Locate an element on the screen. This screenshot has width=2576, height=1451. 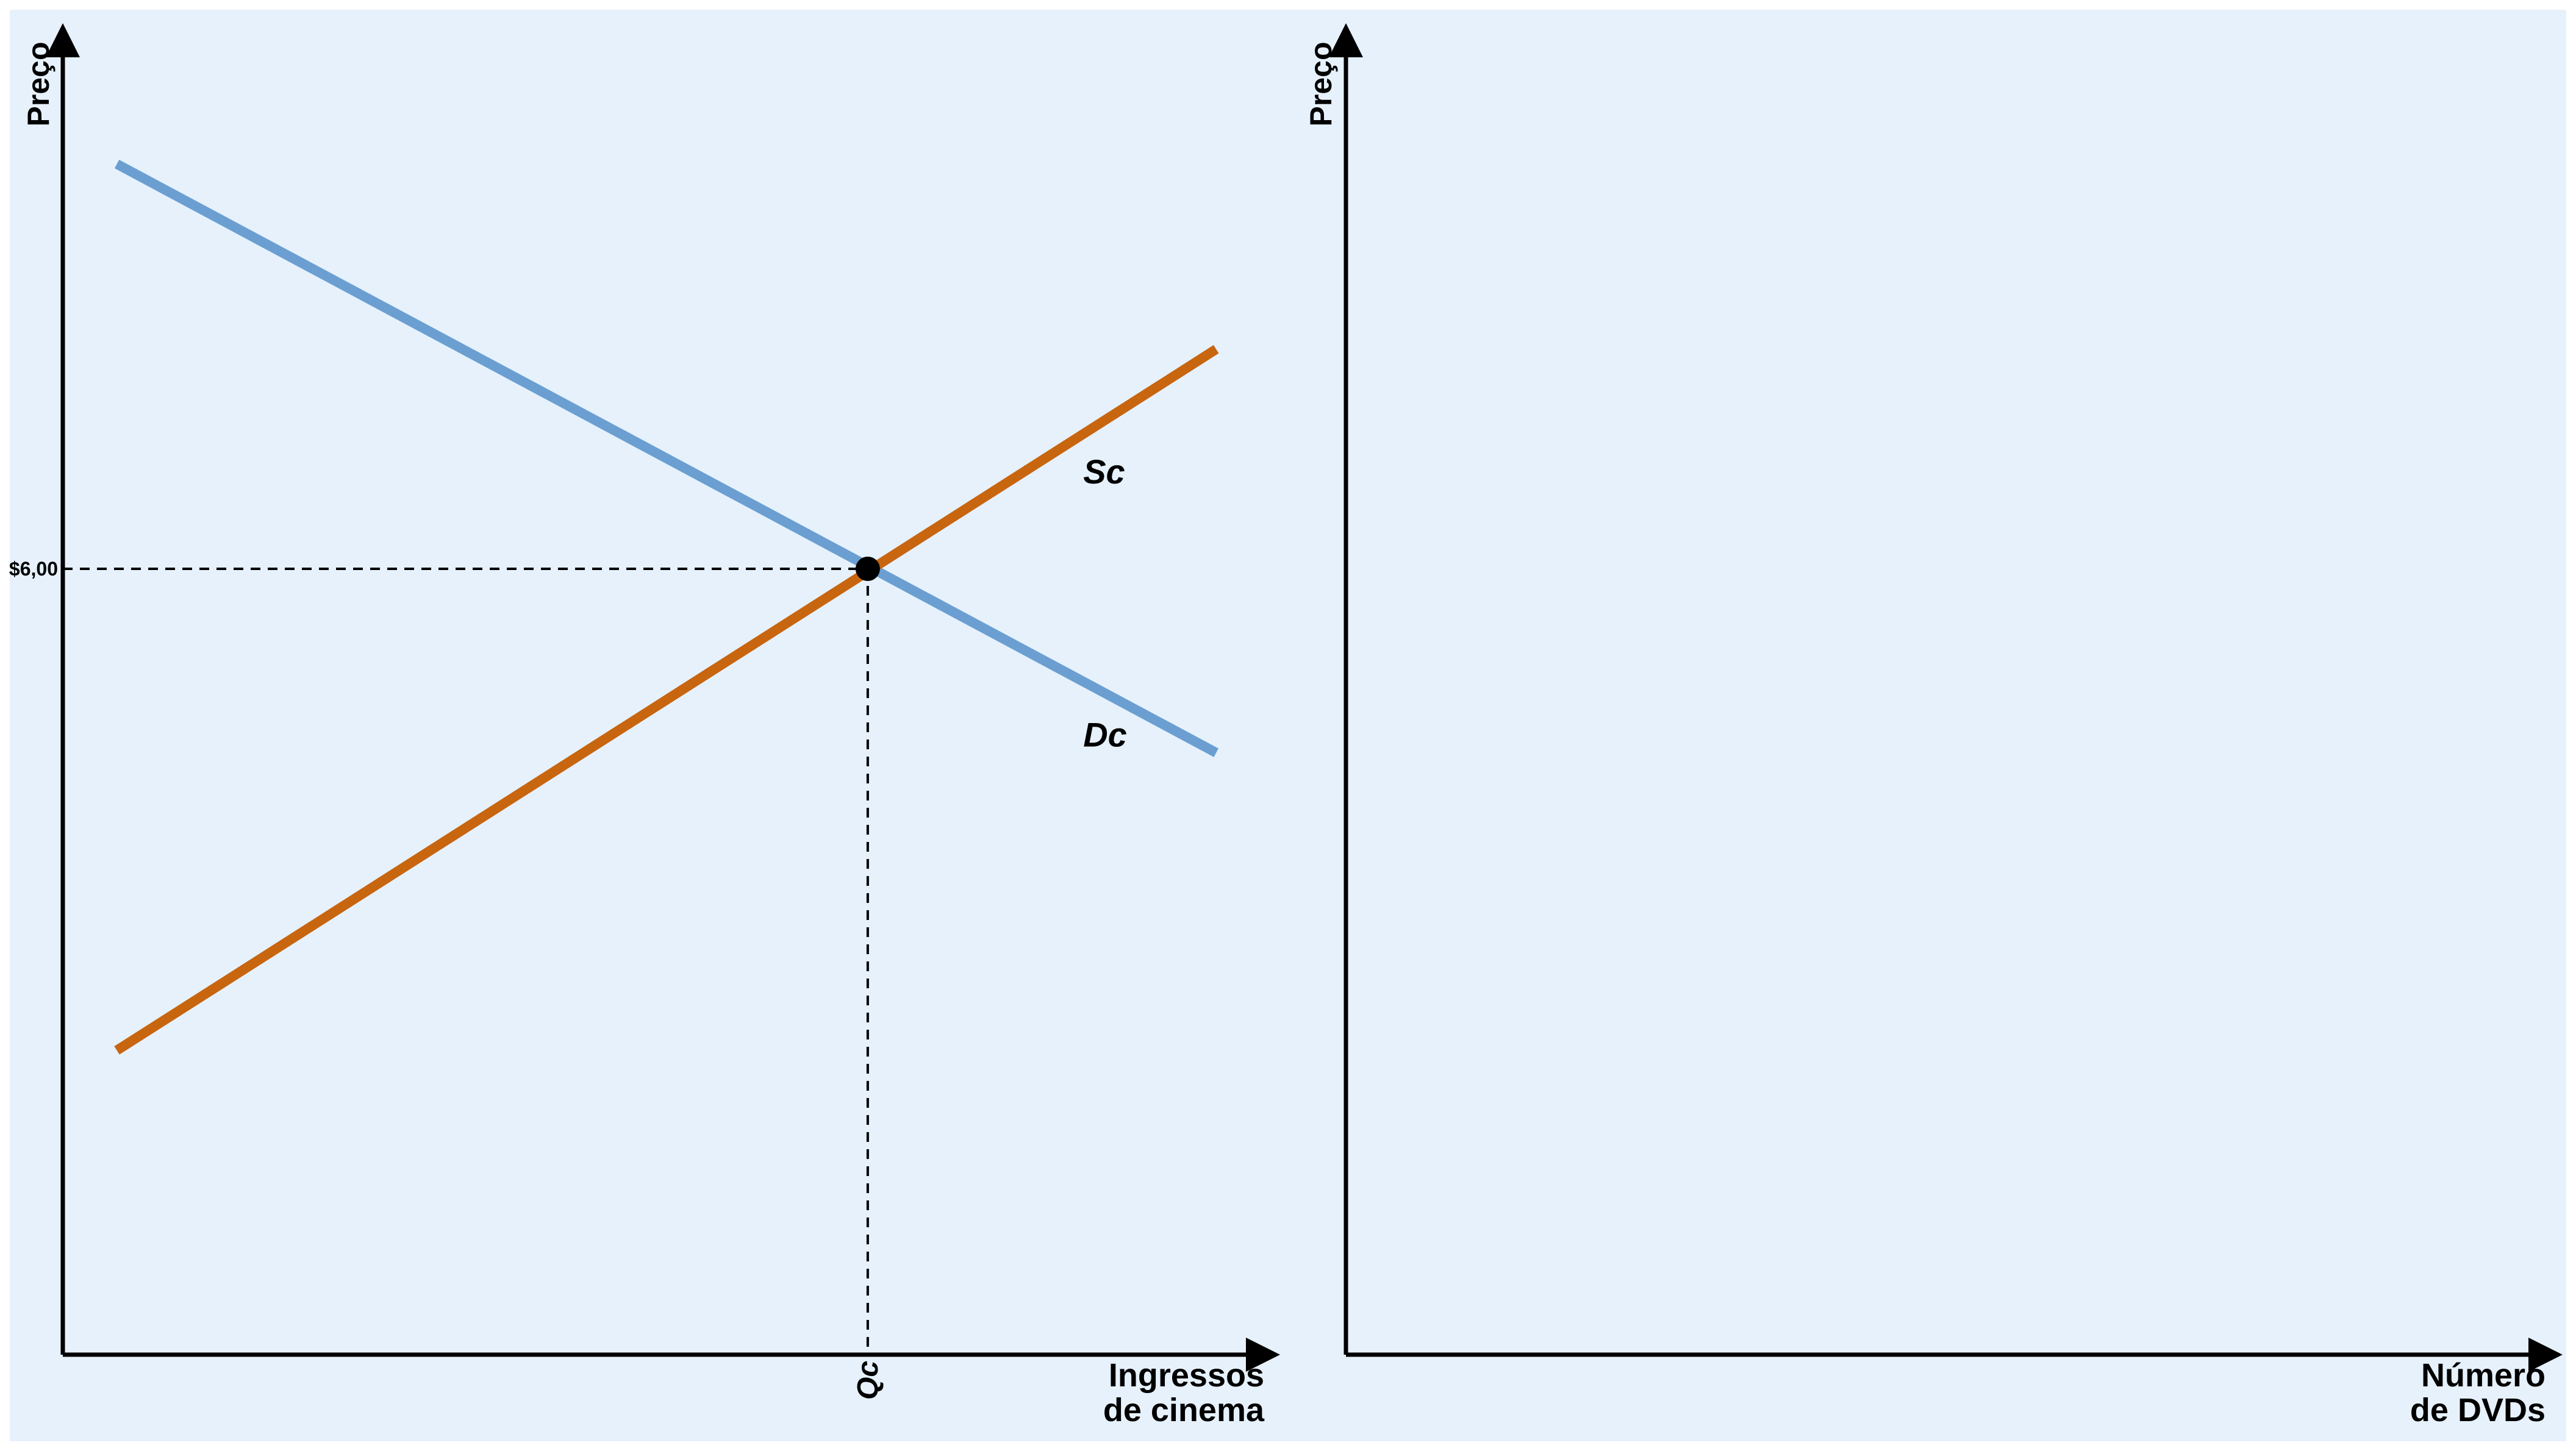
price-tick-label: $6,00 is located at coordinates (33, 569).